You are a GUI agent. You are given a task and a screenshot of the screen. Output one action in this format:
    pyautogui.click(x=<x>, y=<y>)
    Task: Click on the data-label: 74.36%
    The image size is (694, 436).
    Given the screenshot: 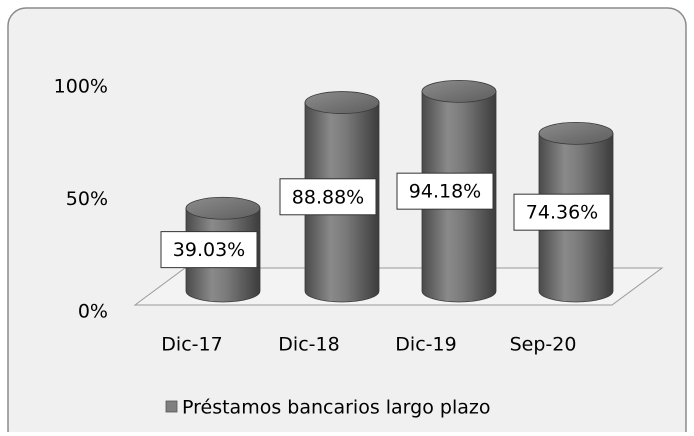 What is the action you would take?
    pyautogui.click(x=562, y=213)
    